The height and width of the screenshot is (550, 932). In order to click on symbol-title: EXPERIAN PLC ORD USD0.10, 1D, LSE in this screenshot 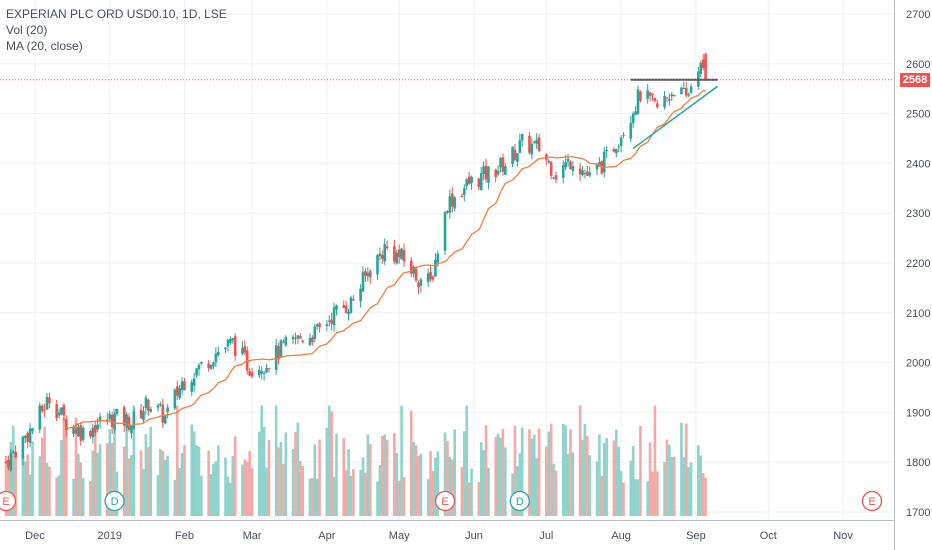, I will do `click(116, 14)`.